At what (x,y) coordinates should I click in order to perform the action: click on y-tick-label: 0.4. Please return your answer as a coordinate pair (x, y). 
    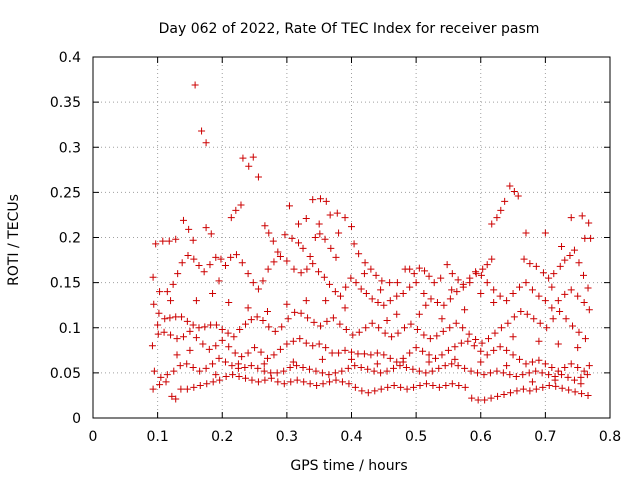
    Looking at the image, I should click on (70, 58).